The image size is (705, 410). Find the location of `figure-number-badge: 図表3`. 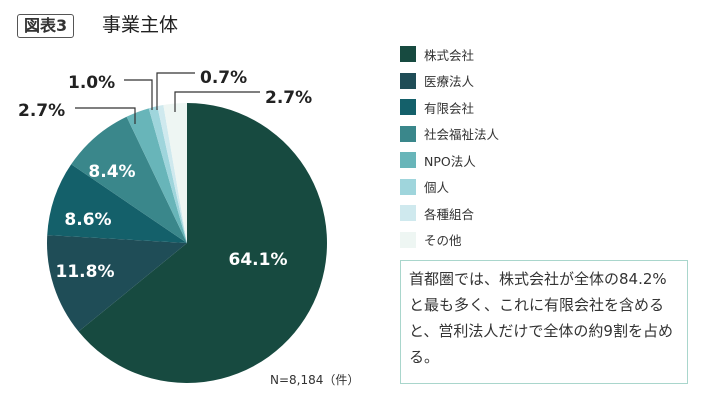

figure-number-badge: 図表3 is located at coordinates (46, 26).